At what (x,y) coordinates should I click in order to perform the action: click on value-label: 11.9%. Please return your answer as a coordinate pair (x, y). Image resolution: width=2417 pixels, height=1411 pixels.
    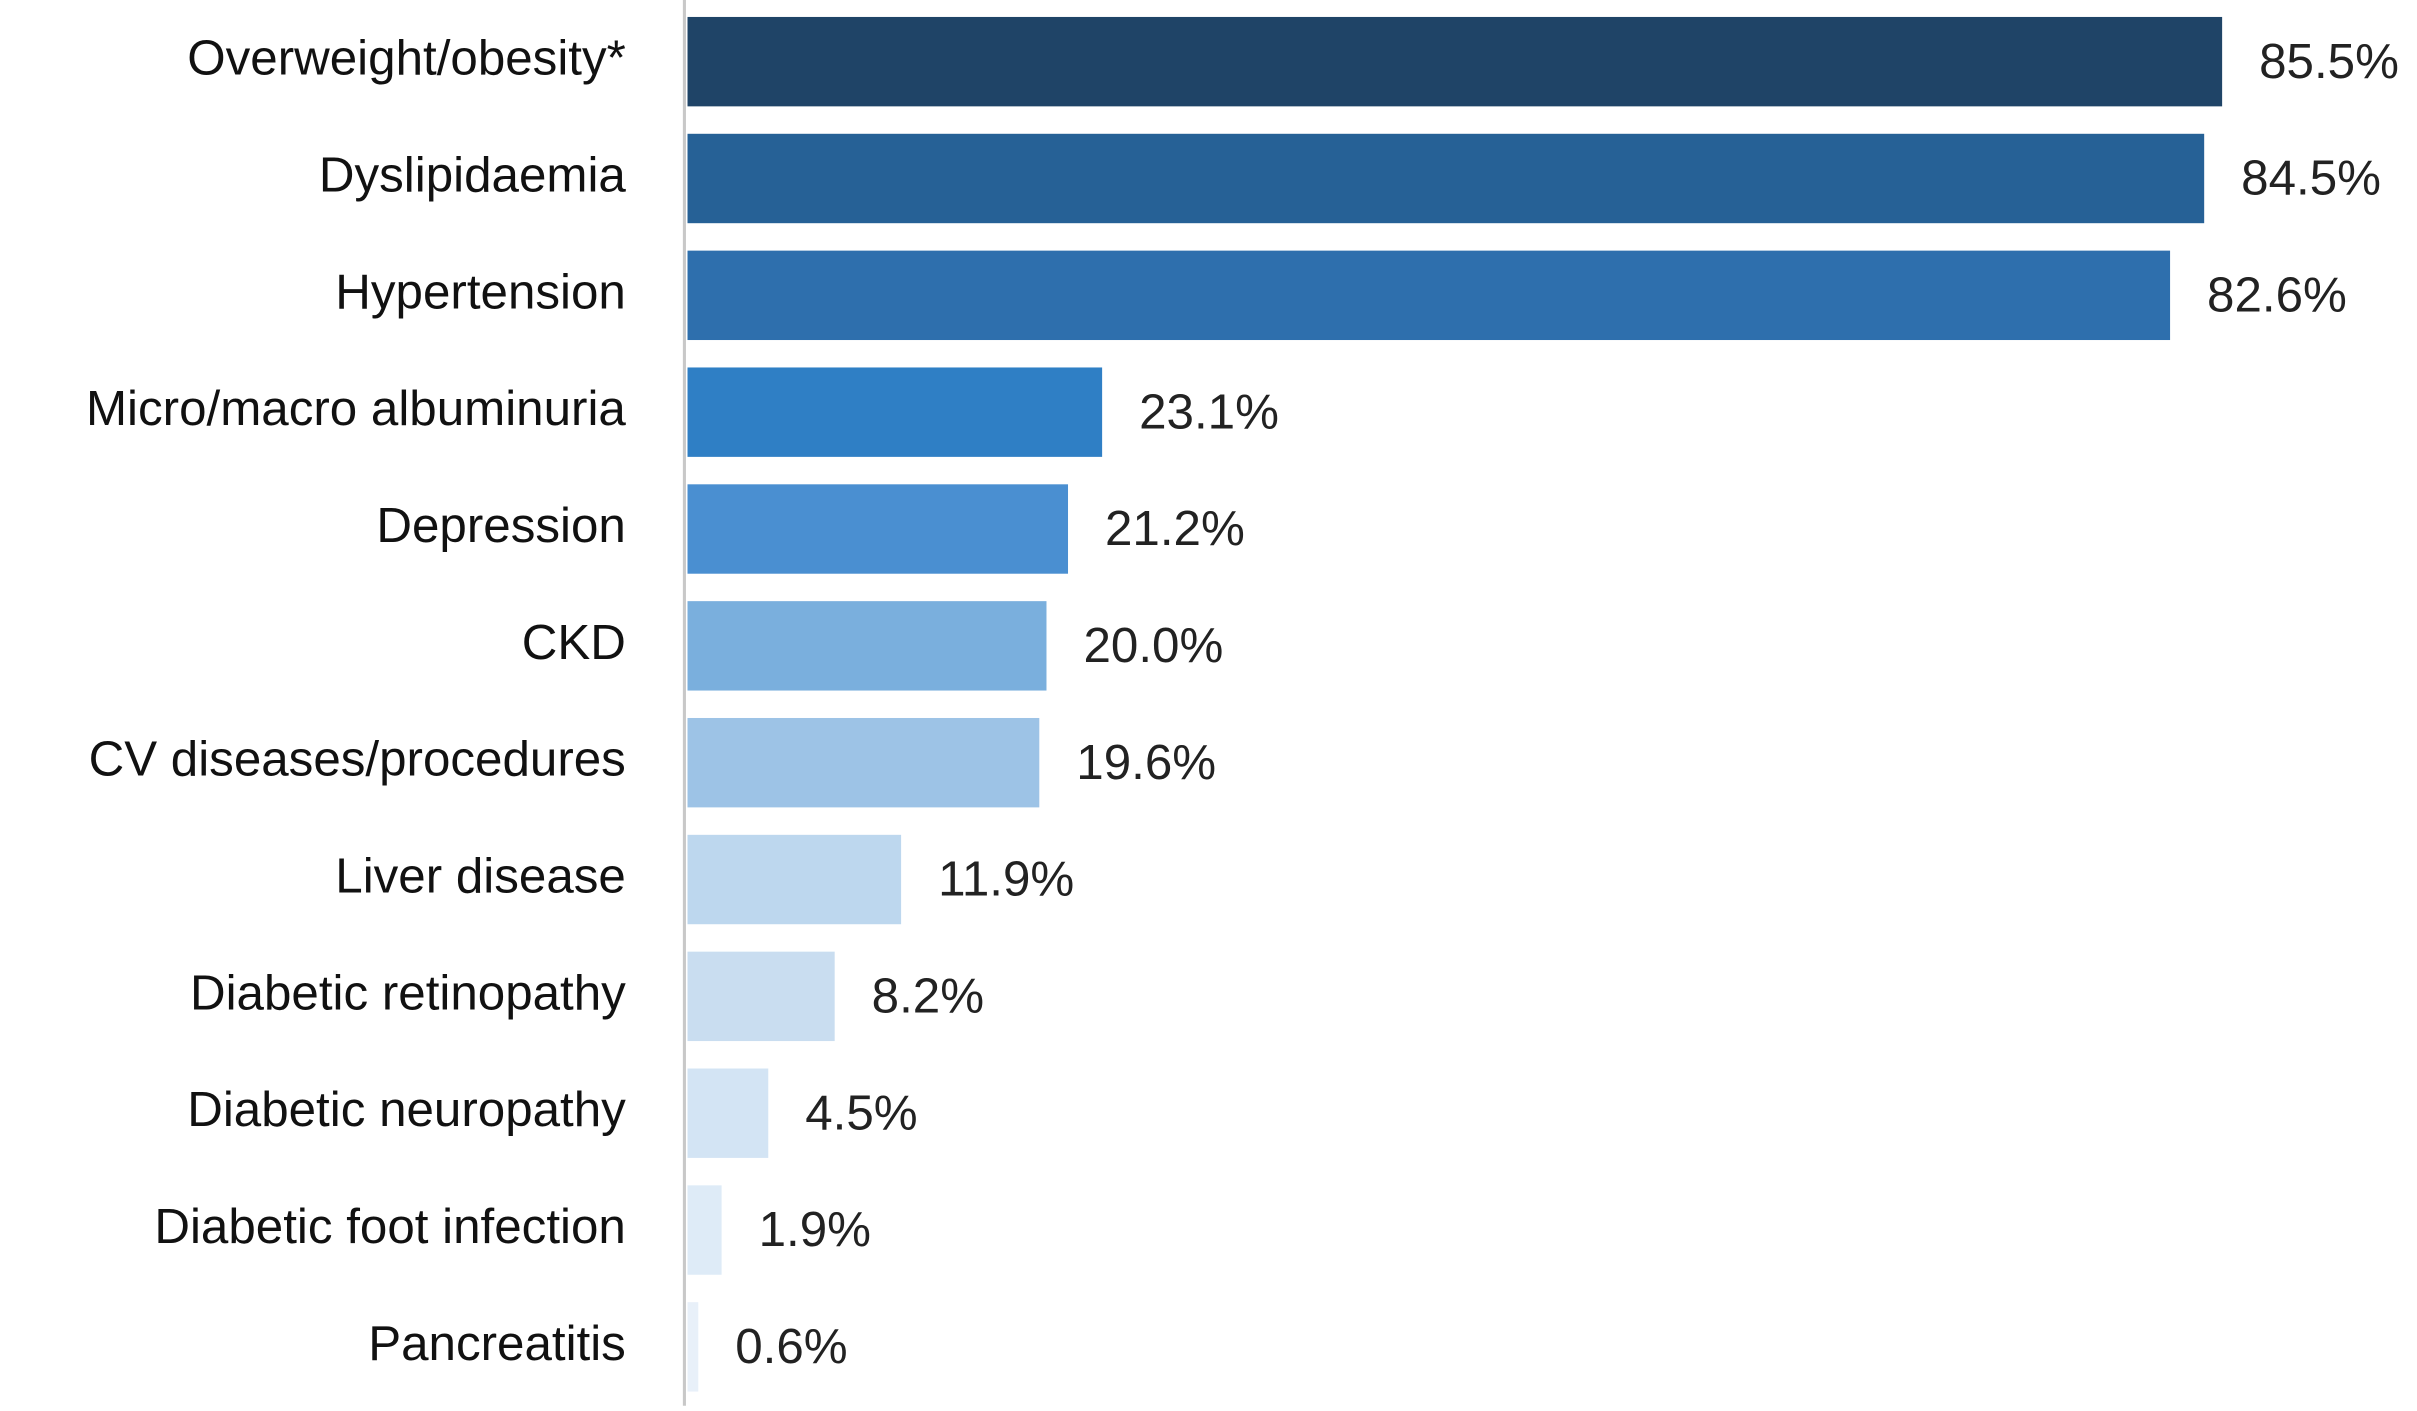
    Looking at the image, I should click on (1006, 879).